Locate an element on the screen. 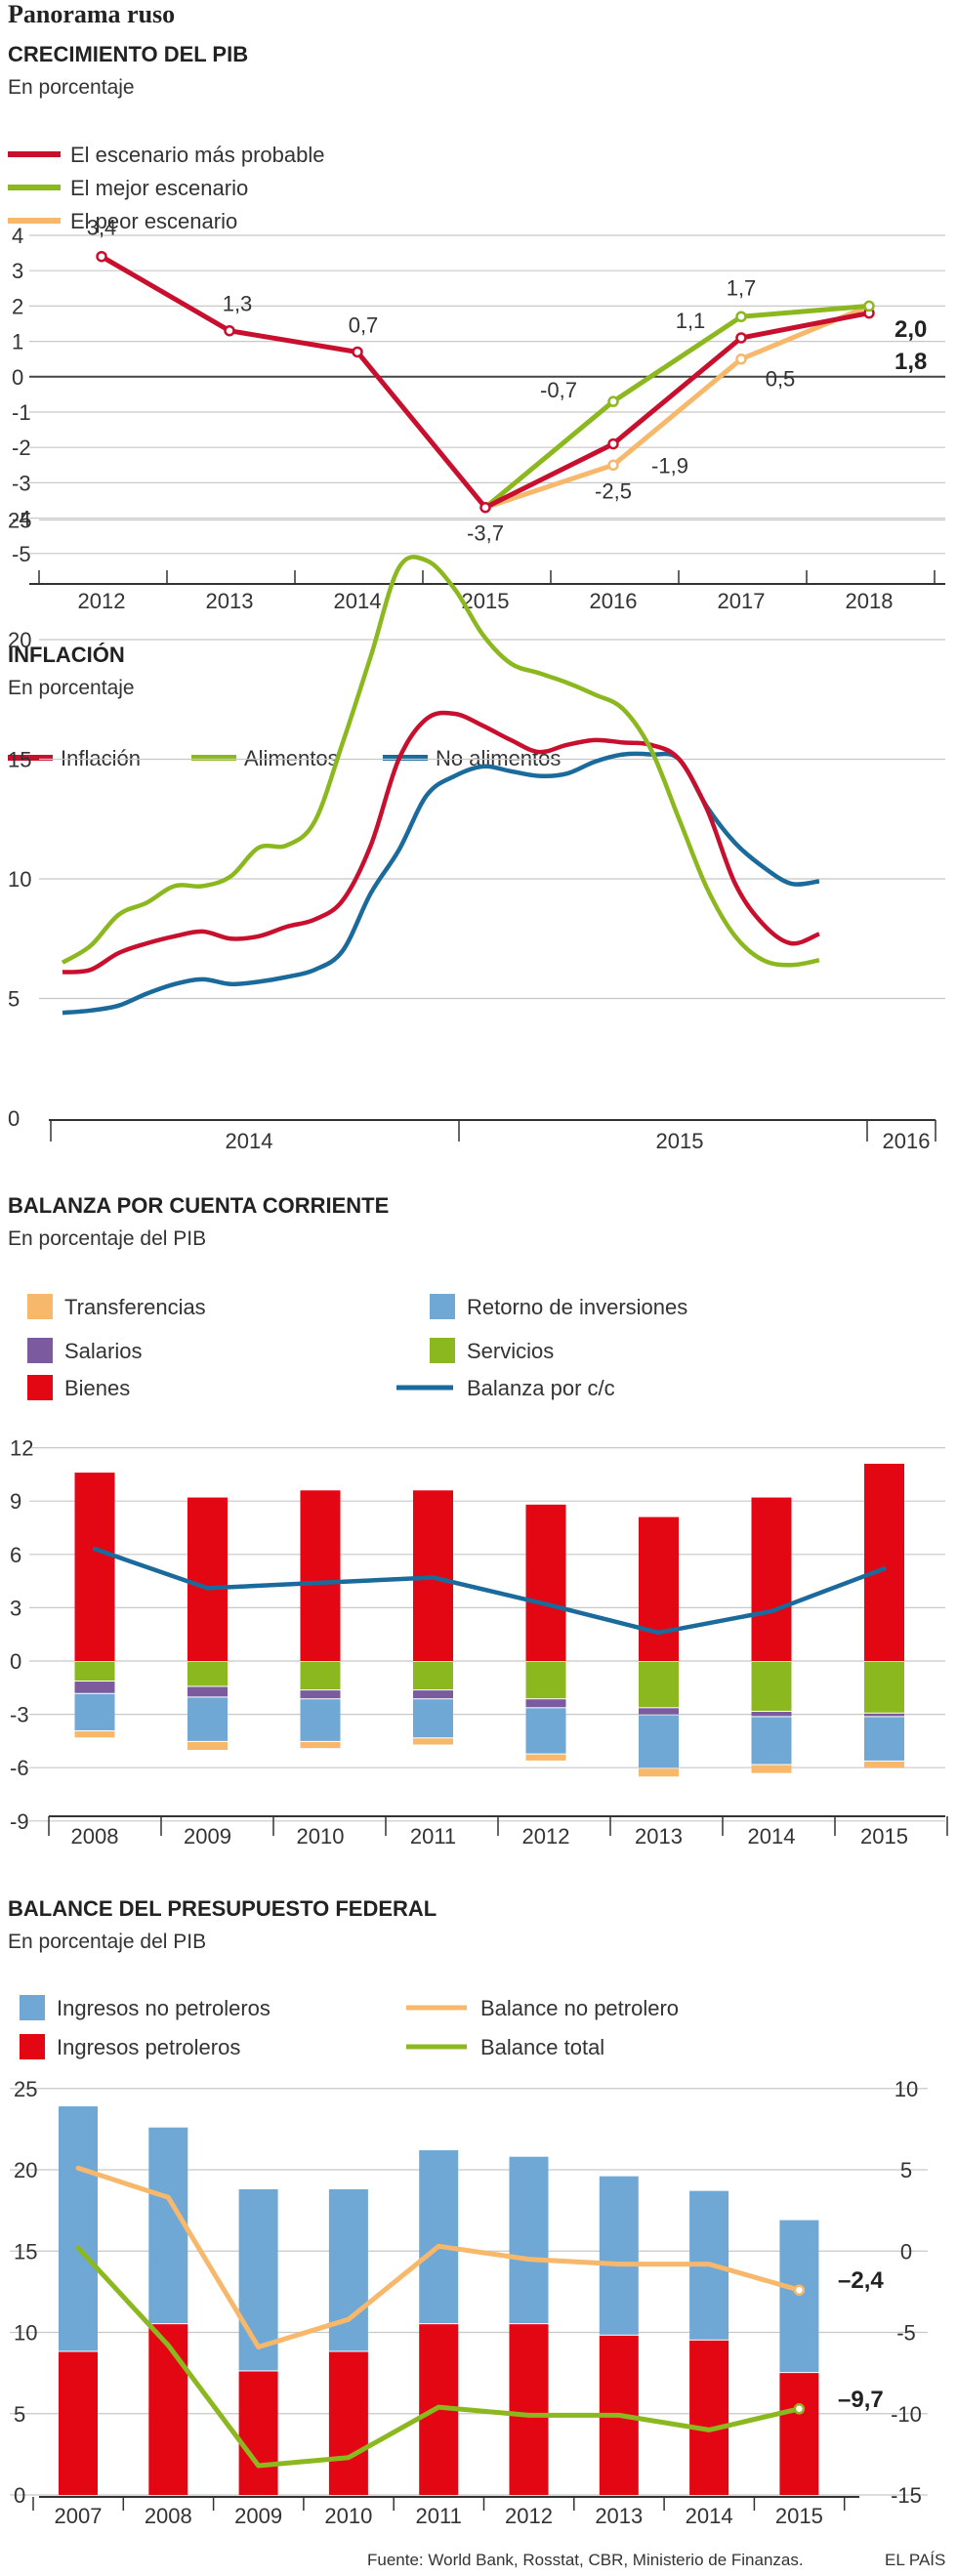  pib-ytick-label: -2 is located at coordinates (21, 448).